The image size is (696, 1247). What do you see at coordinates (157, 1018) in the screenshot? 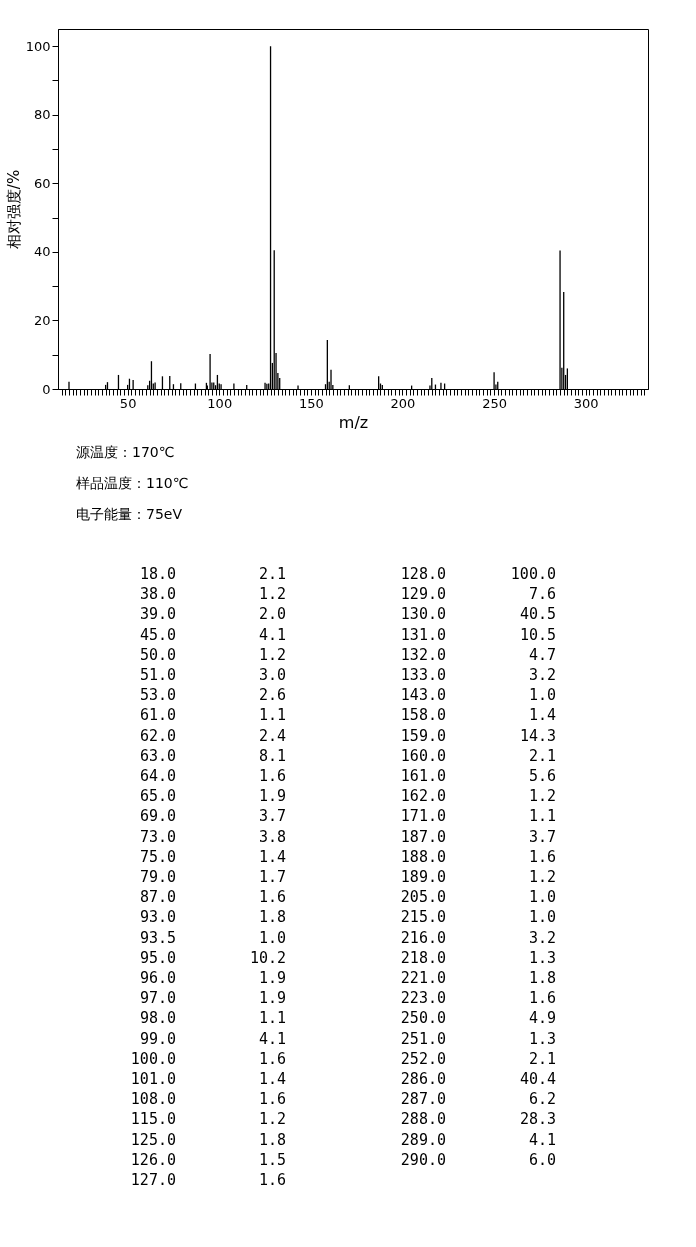
I see `text: 98.0` at bounding box center [157, 1018].